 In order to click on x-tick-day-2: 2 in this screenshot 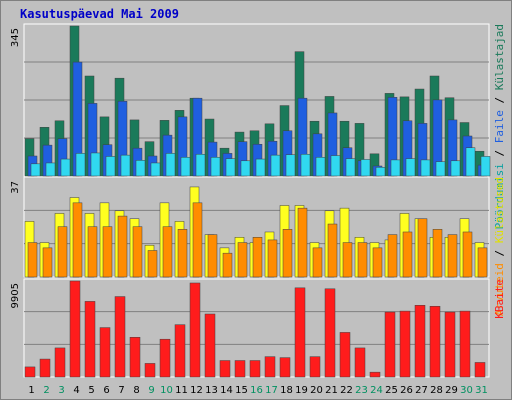, I will do `click(46, 390)`.